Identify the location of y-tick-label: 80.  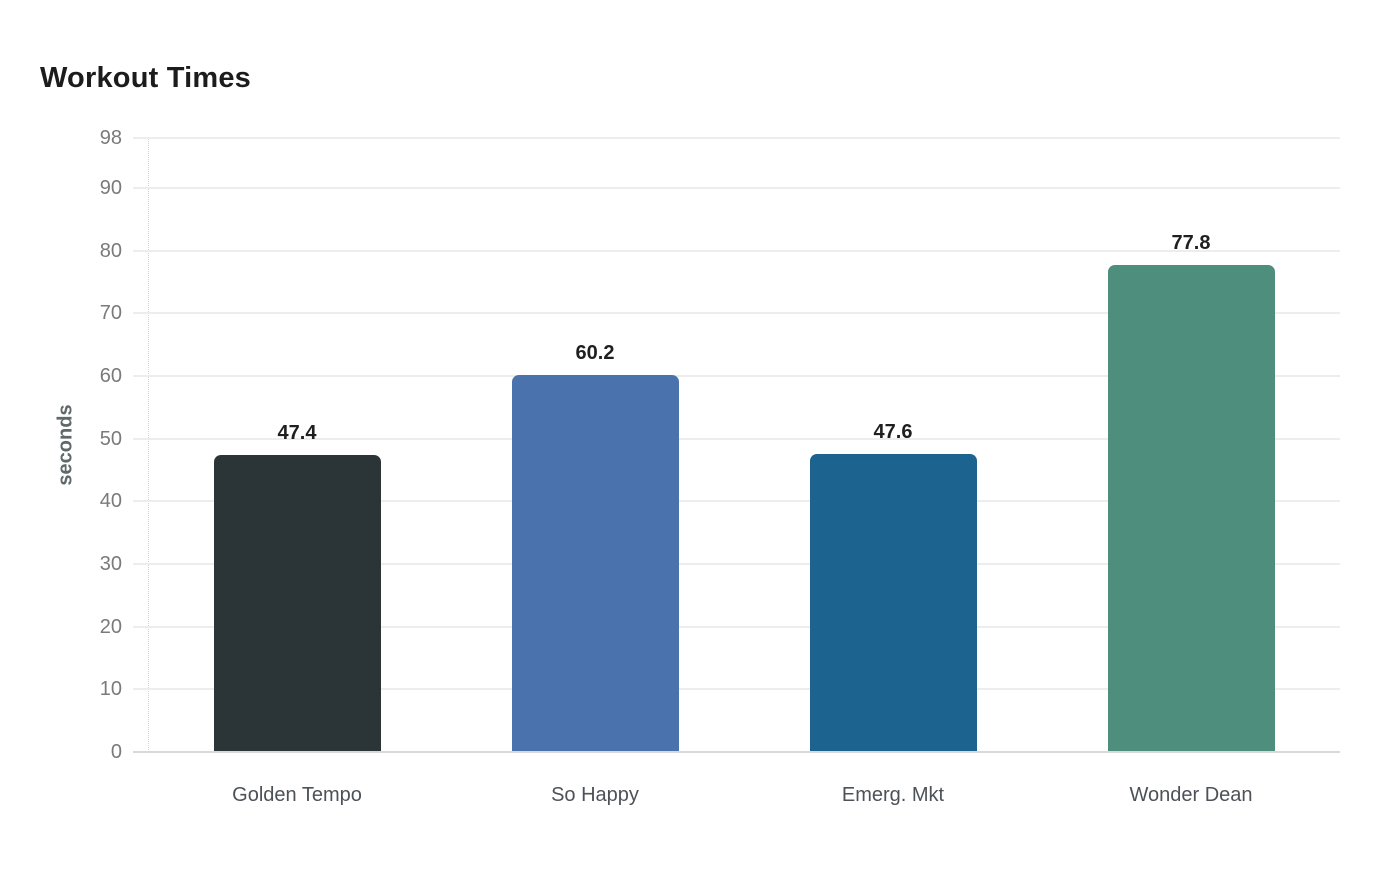
(110, 250).